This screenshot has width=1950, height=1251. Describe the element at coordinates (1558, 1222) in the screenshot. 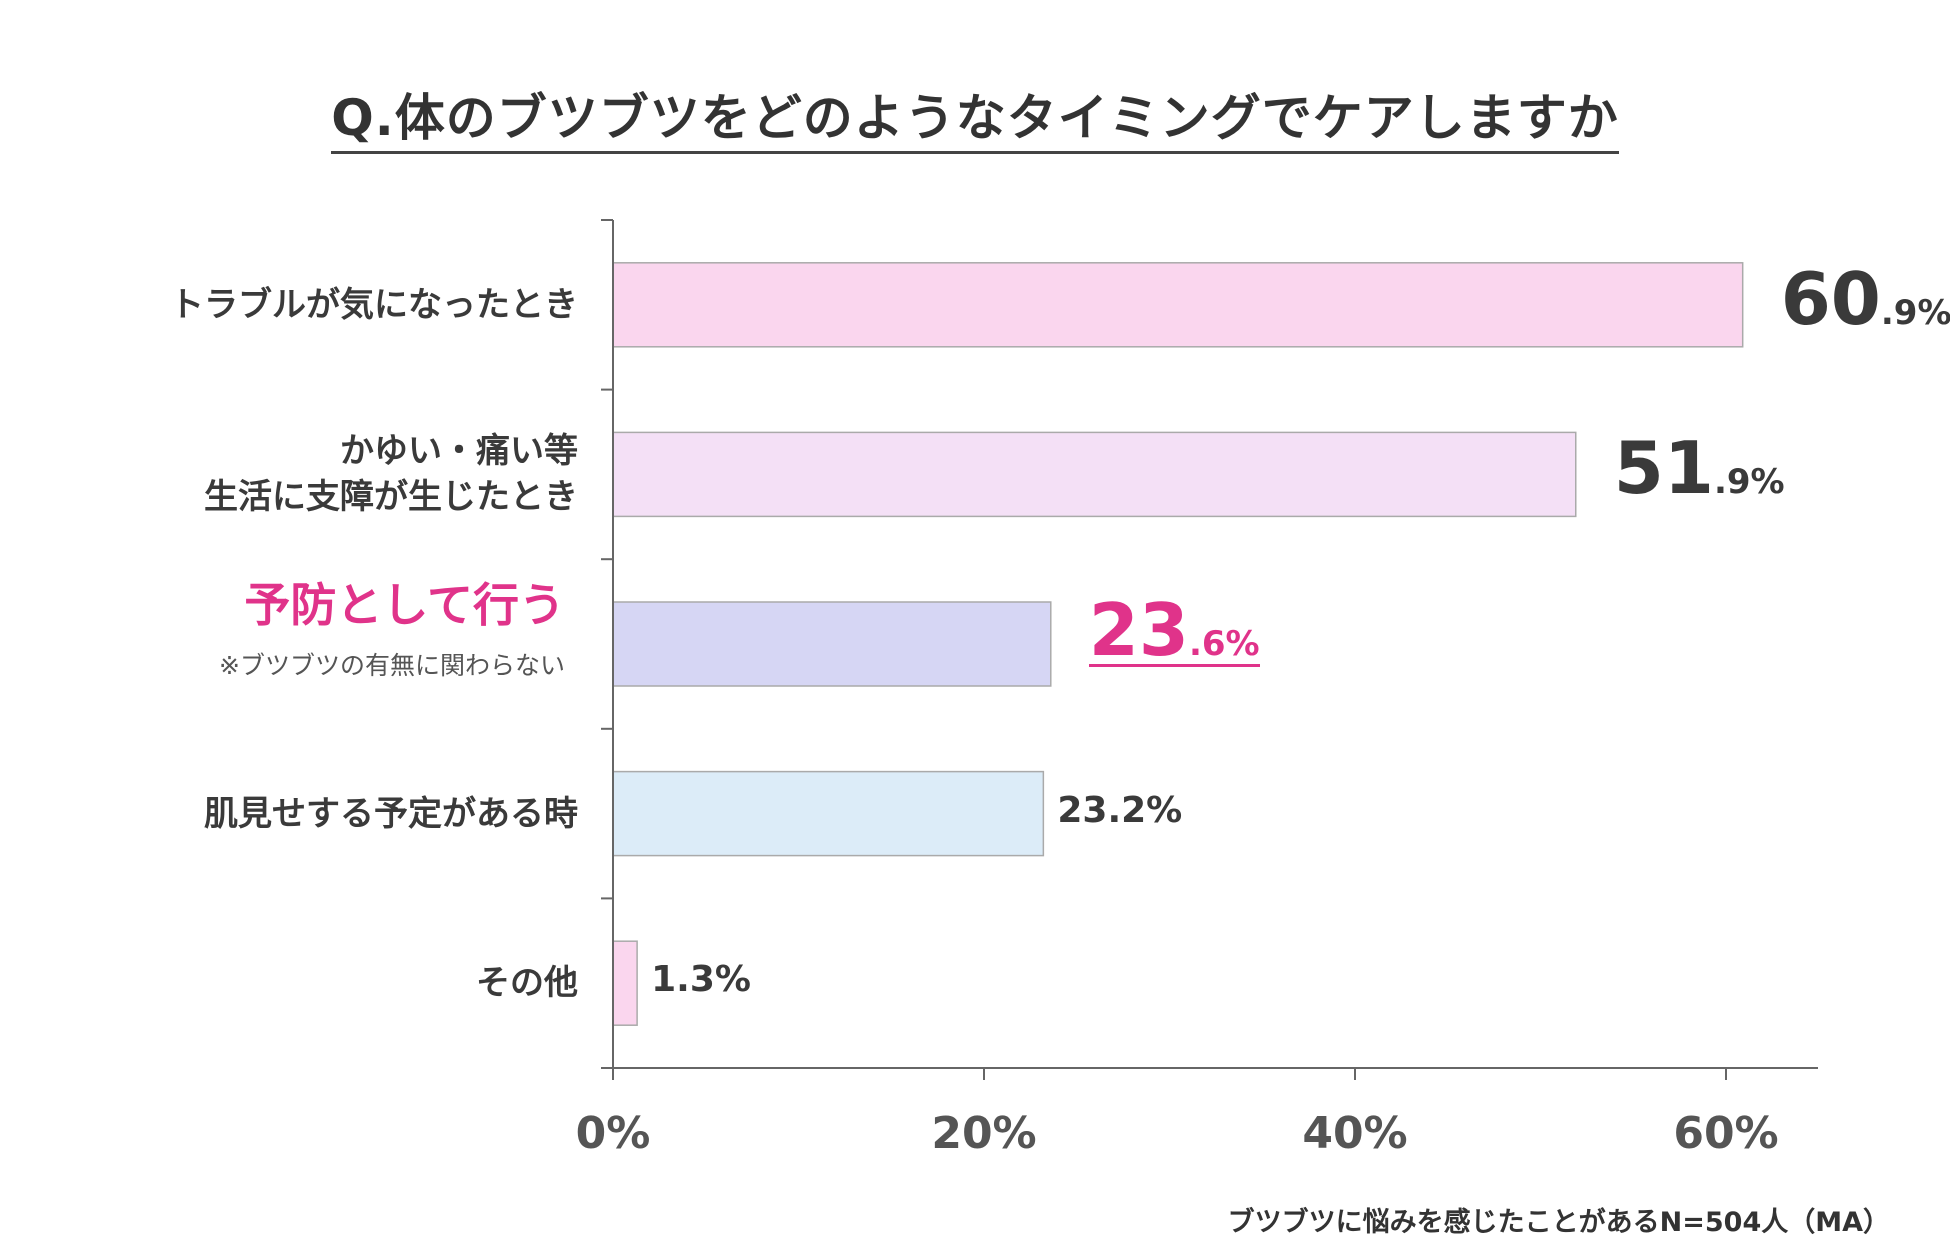

I see `sample-footnote: ブツブツに悩みを感じたことがあるN=504人（MA）` at that location.